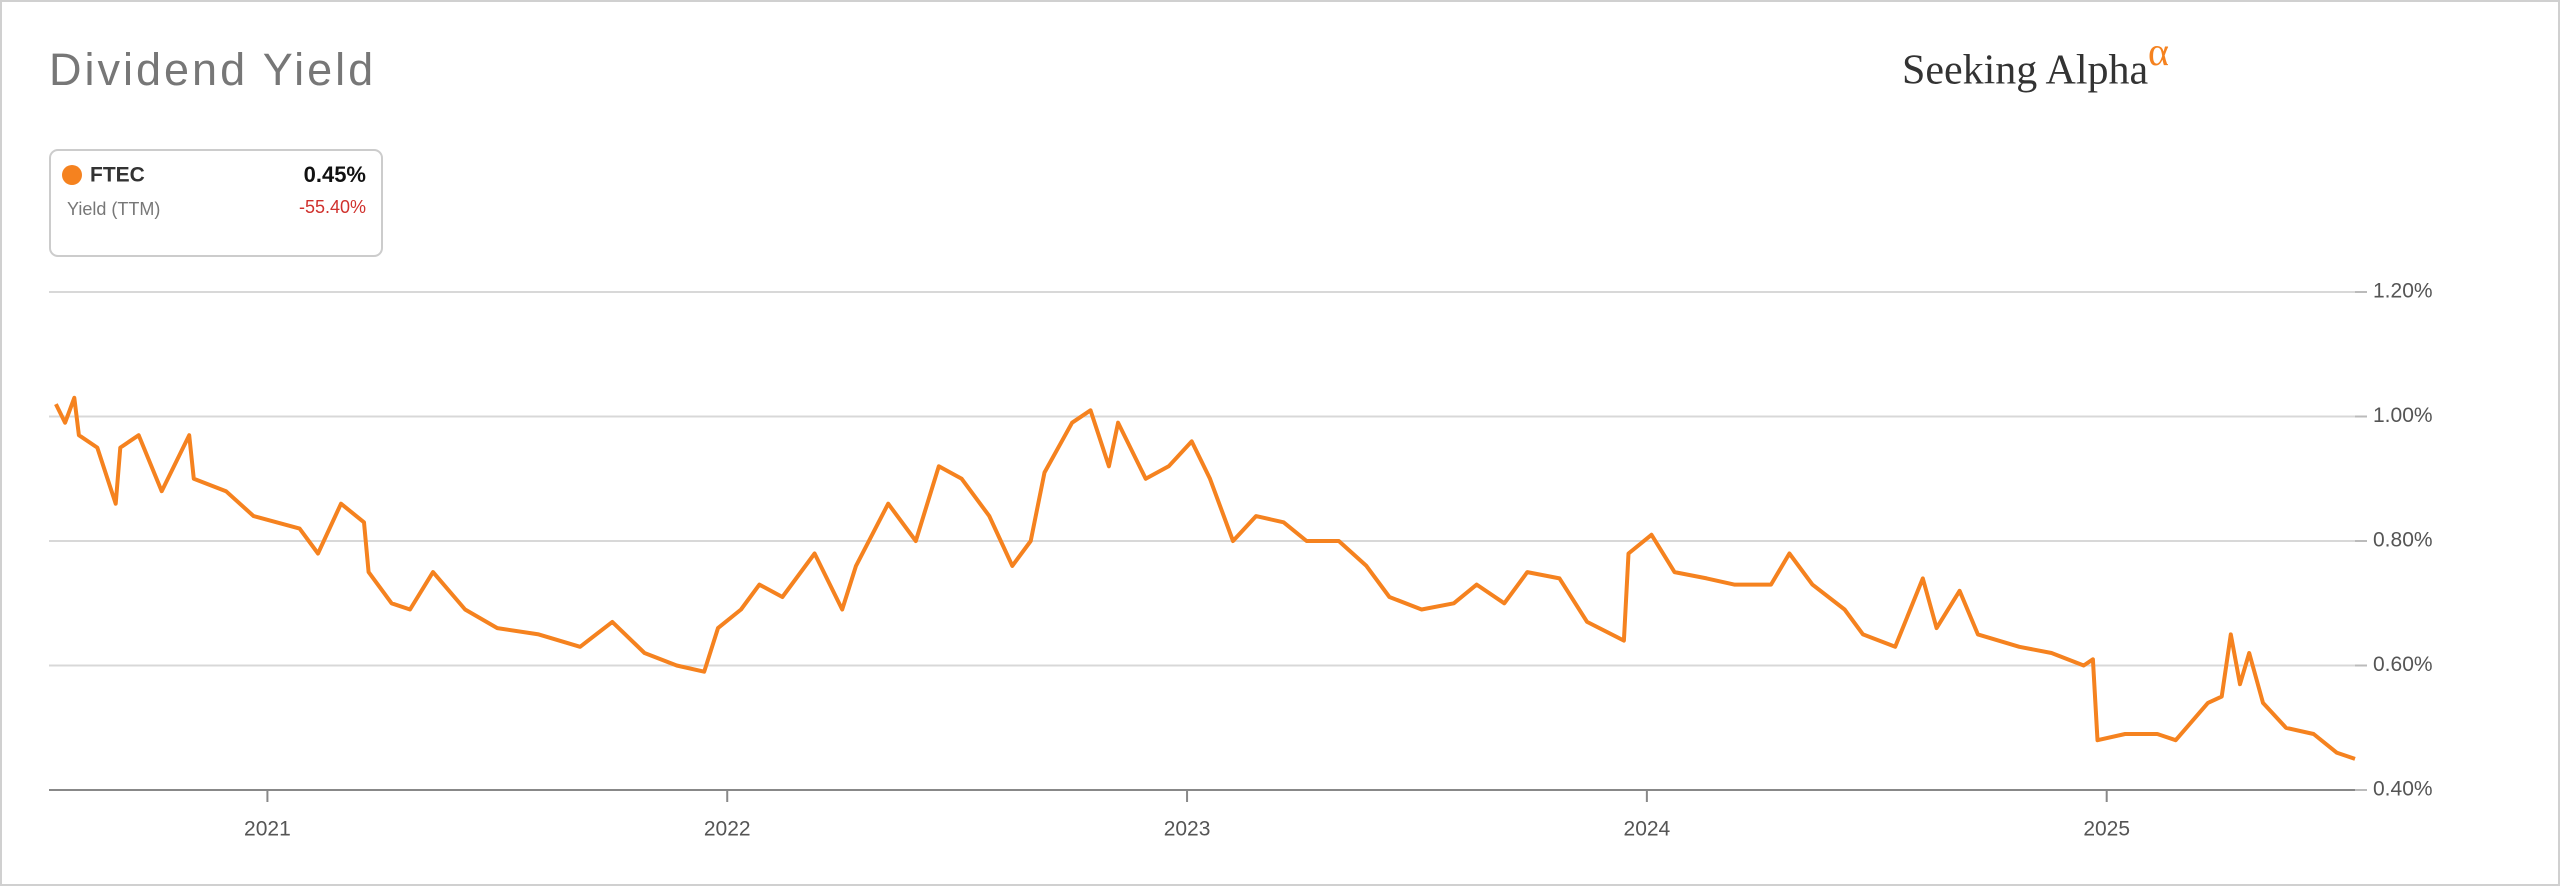  I want to click on chart-title: Dividend Yield, so click(212, 69).